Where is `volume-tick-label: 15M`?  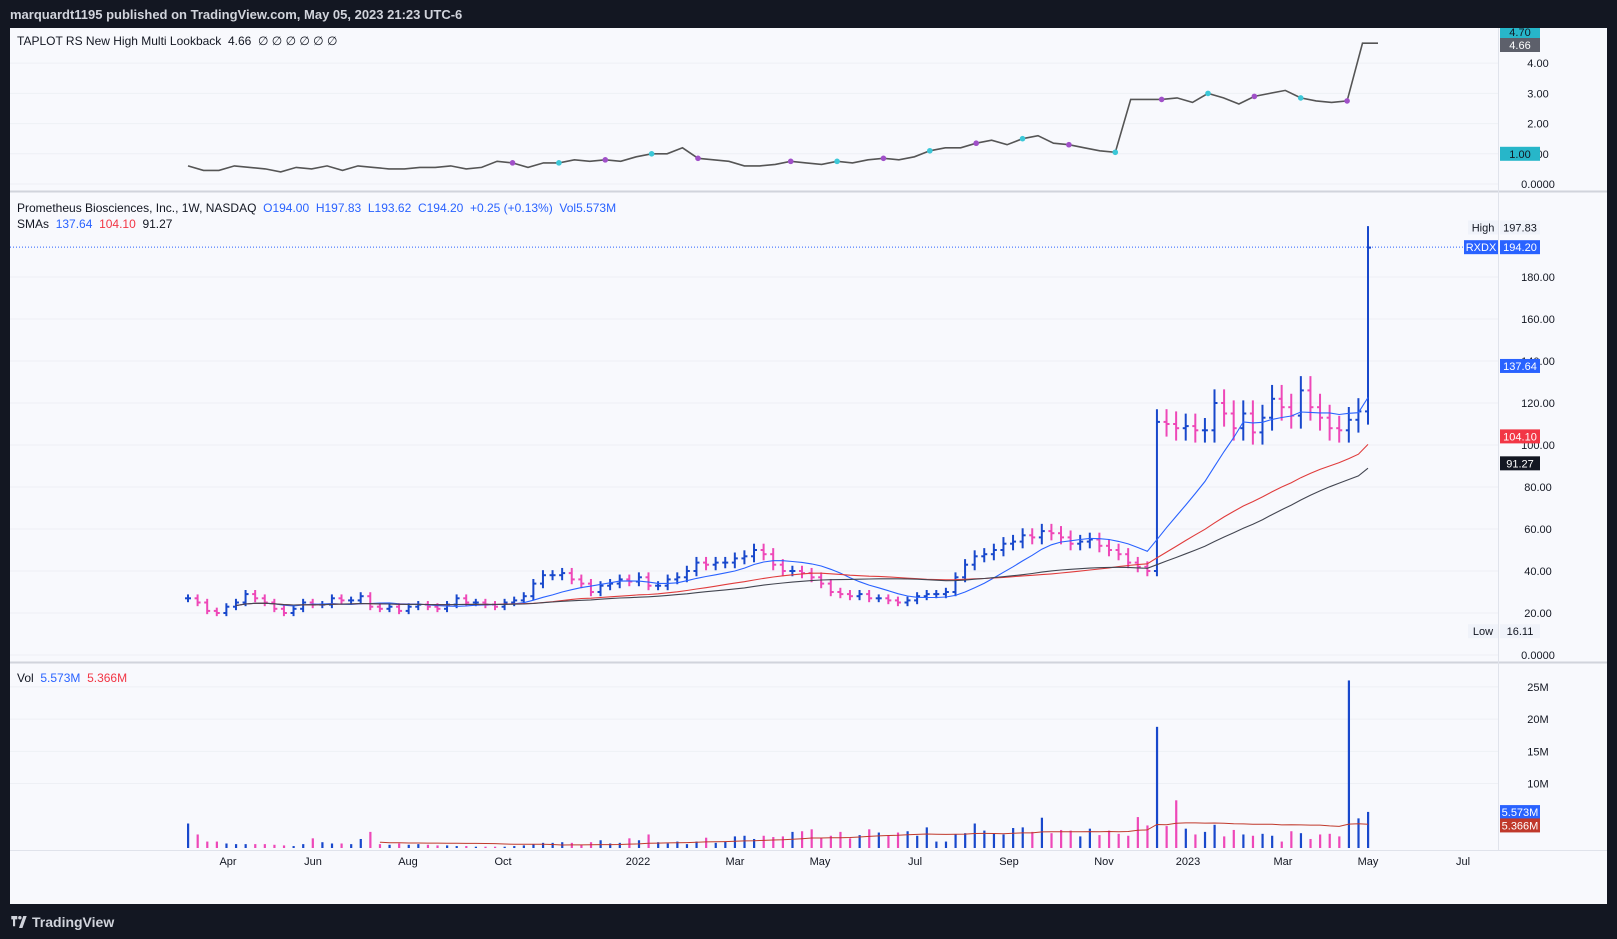 volume-tick-label: 15M is located at coordinates (1537, 752).